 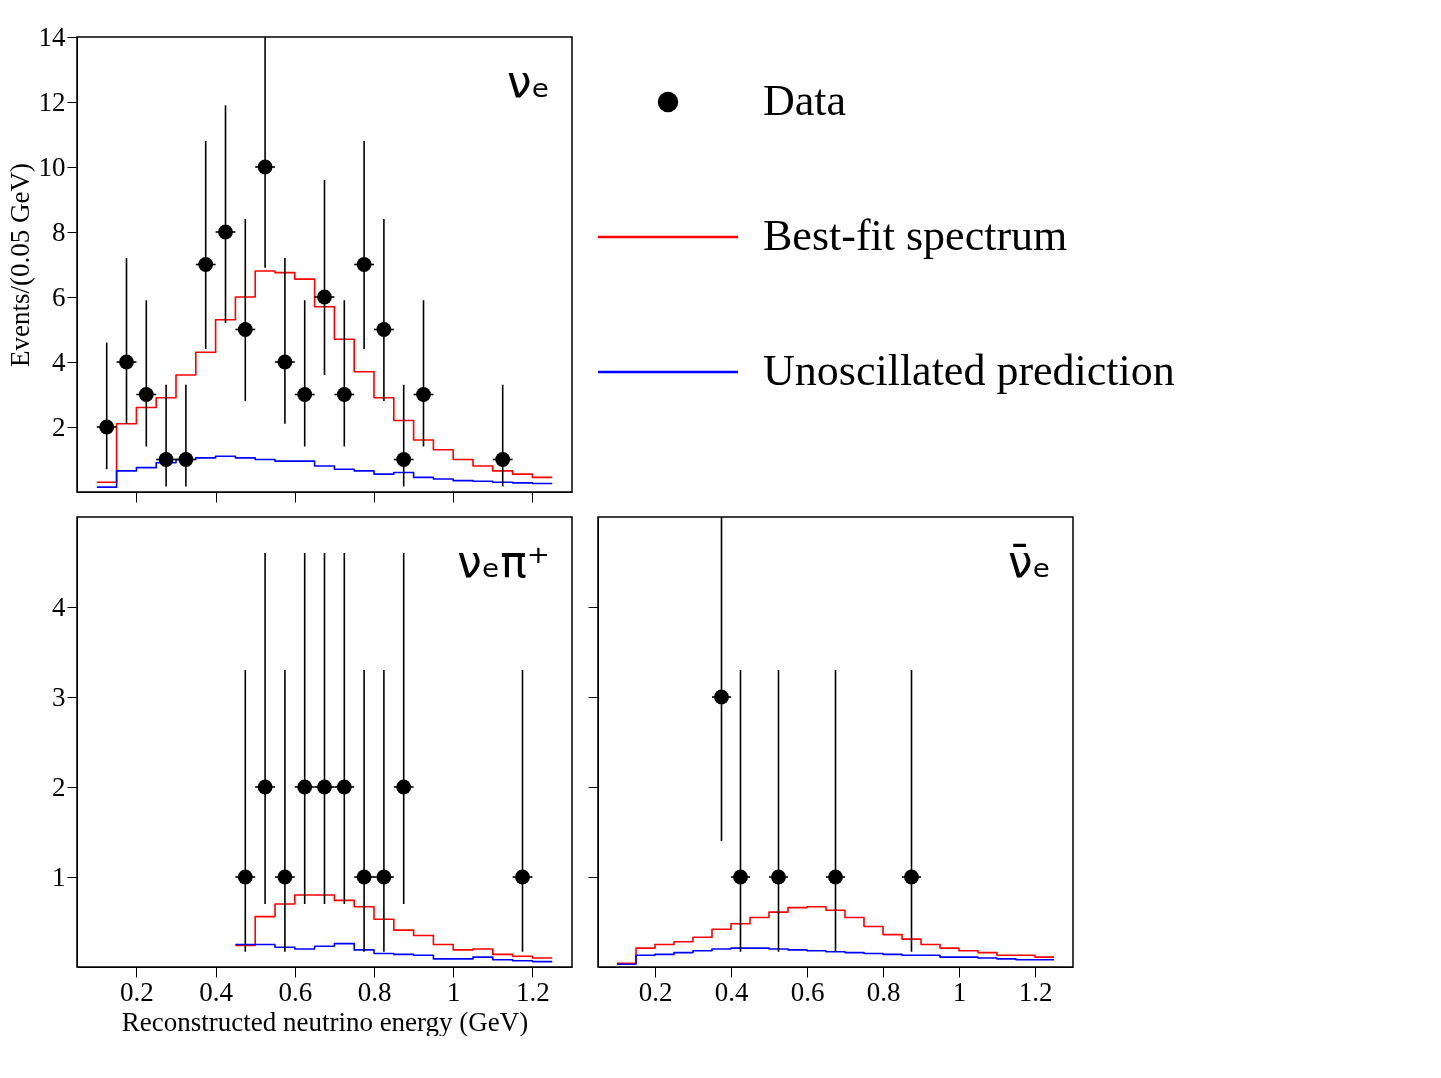 I want to click on chart-title: ν̄ₑ, so click(x=1029, y=561).